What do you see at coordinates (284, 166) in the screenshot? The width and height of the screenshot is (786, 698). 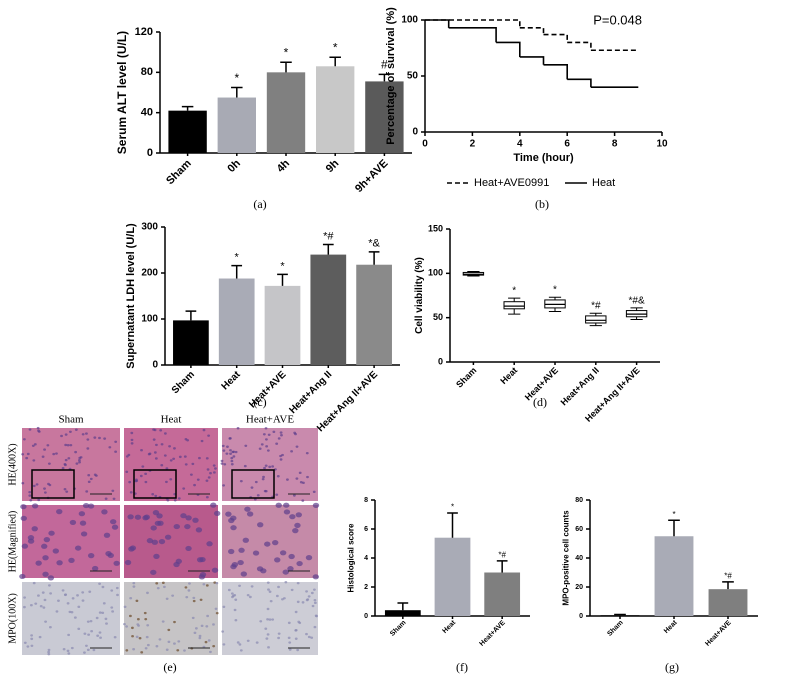 I see `x-tick-label: 4h` at bounding box center [284, 166].